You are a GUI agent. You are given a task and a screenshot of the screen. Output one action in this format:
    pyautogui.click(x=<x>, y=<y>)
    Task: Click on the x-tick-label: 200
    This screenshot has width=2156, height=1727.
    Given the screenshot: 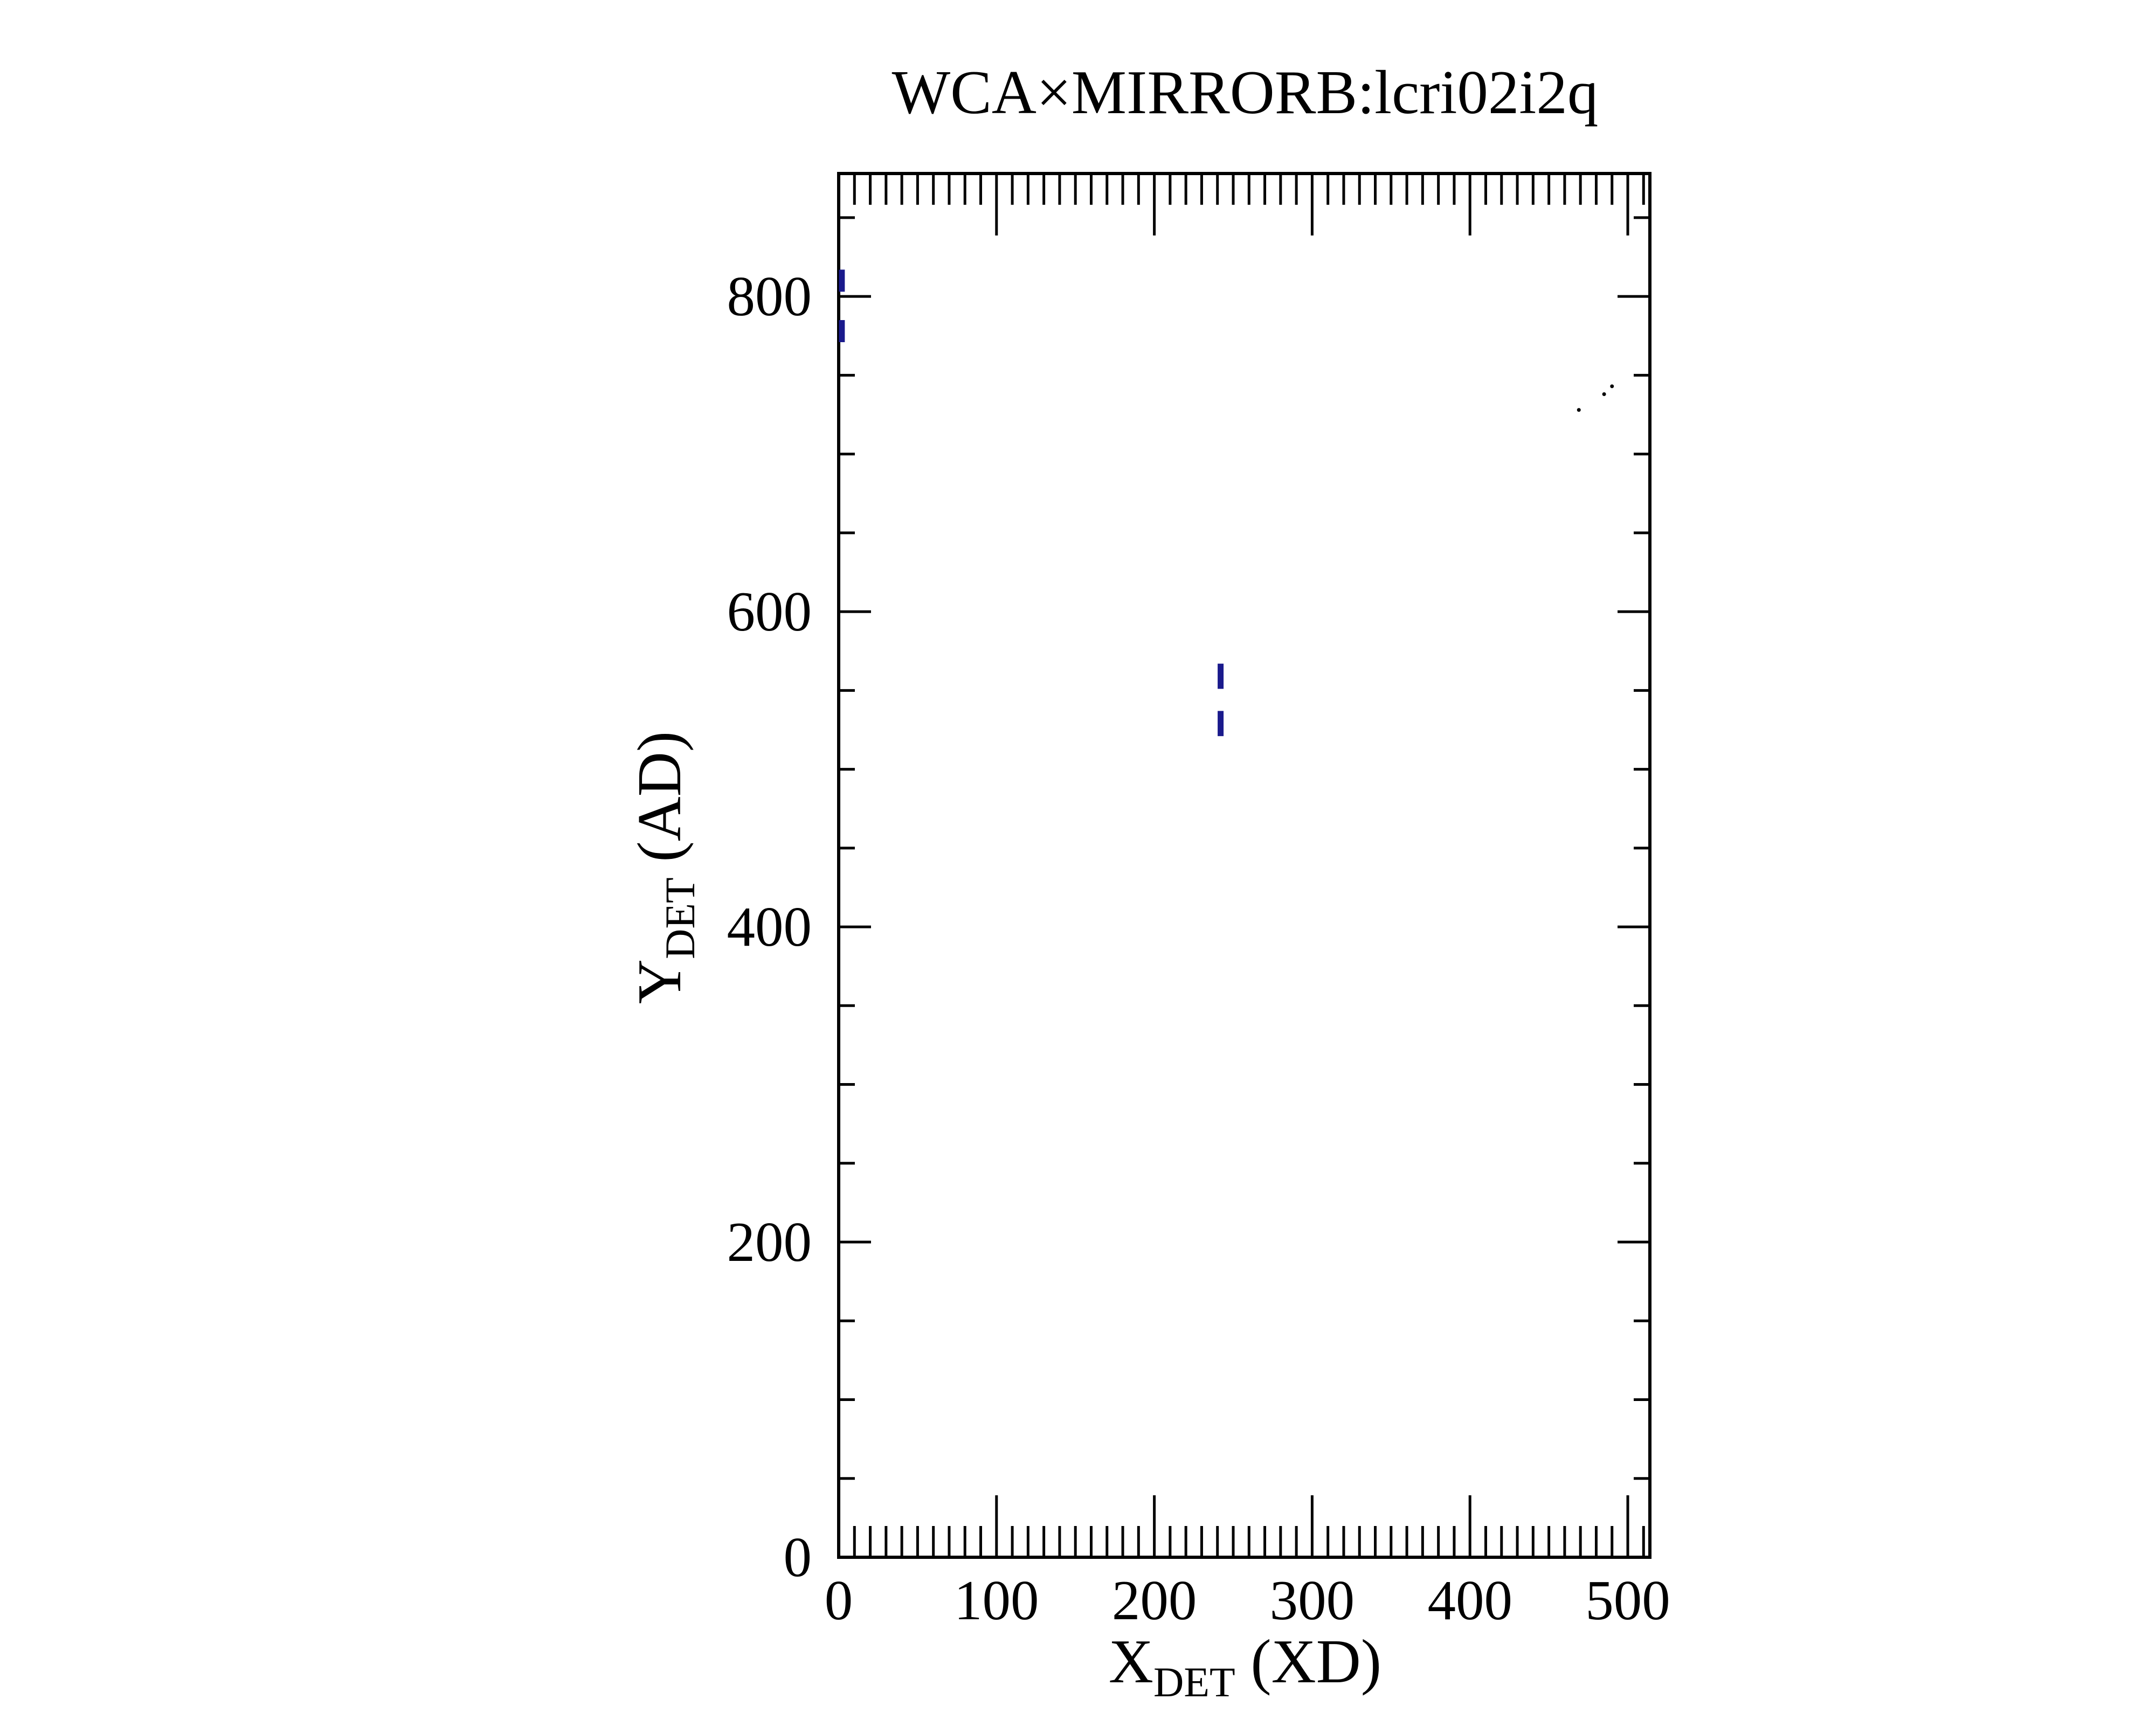 What is the action you would take?
    pyautogui.click(x=1154, y=1600)
    